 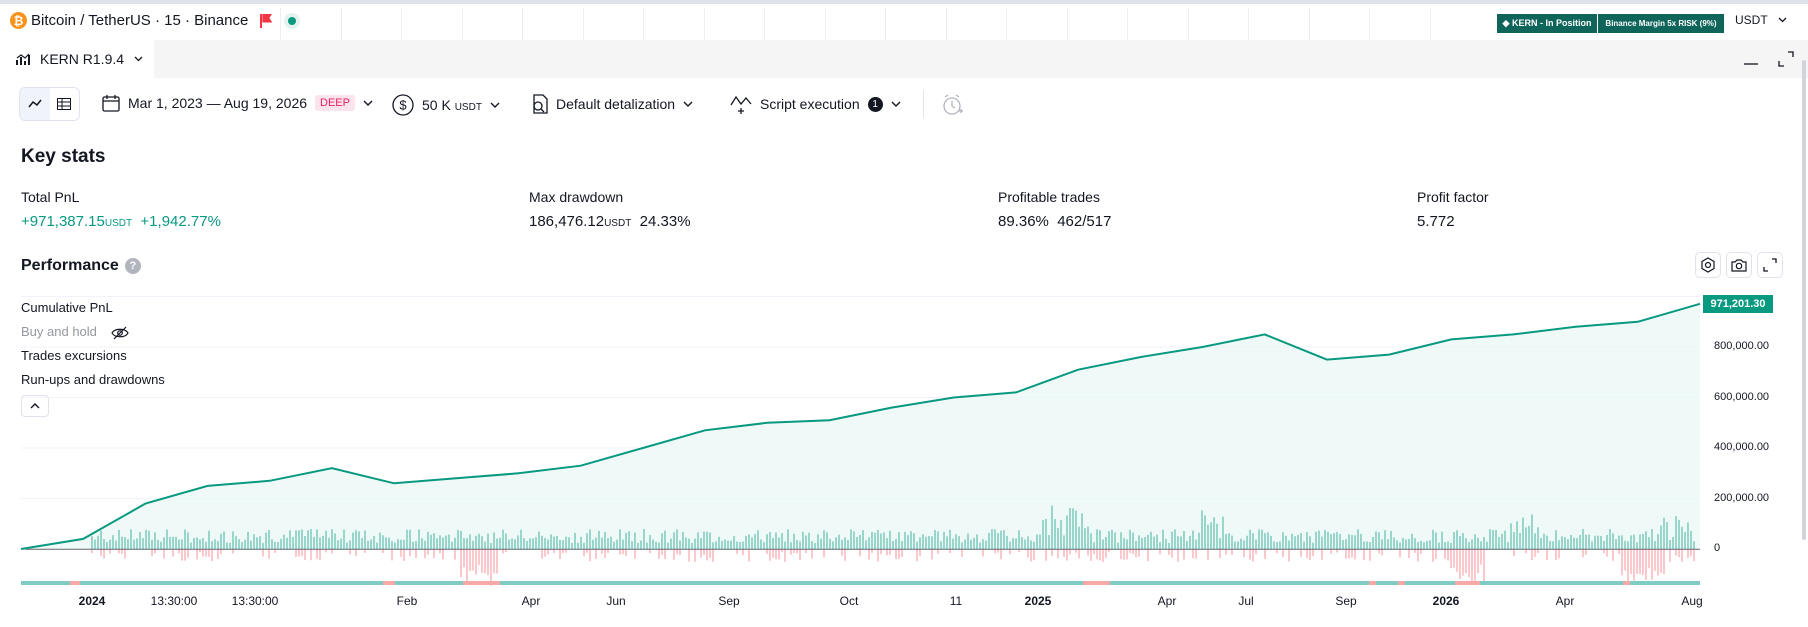 I want to click on market-status-icon, so click(x=292, y=20).